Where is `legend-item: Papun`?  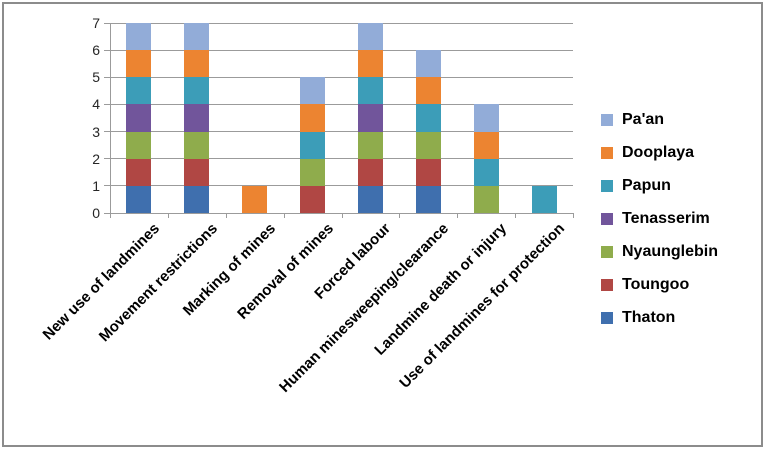
legend-item: Papun is located at coordinates (659, 185).